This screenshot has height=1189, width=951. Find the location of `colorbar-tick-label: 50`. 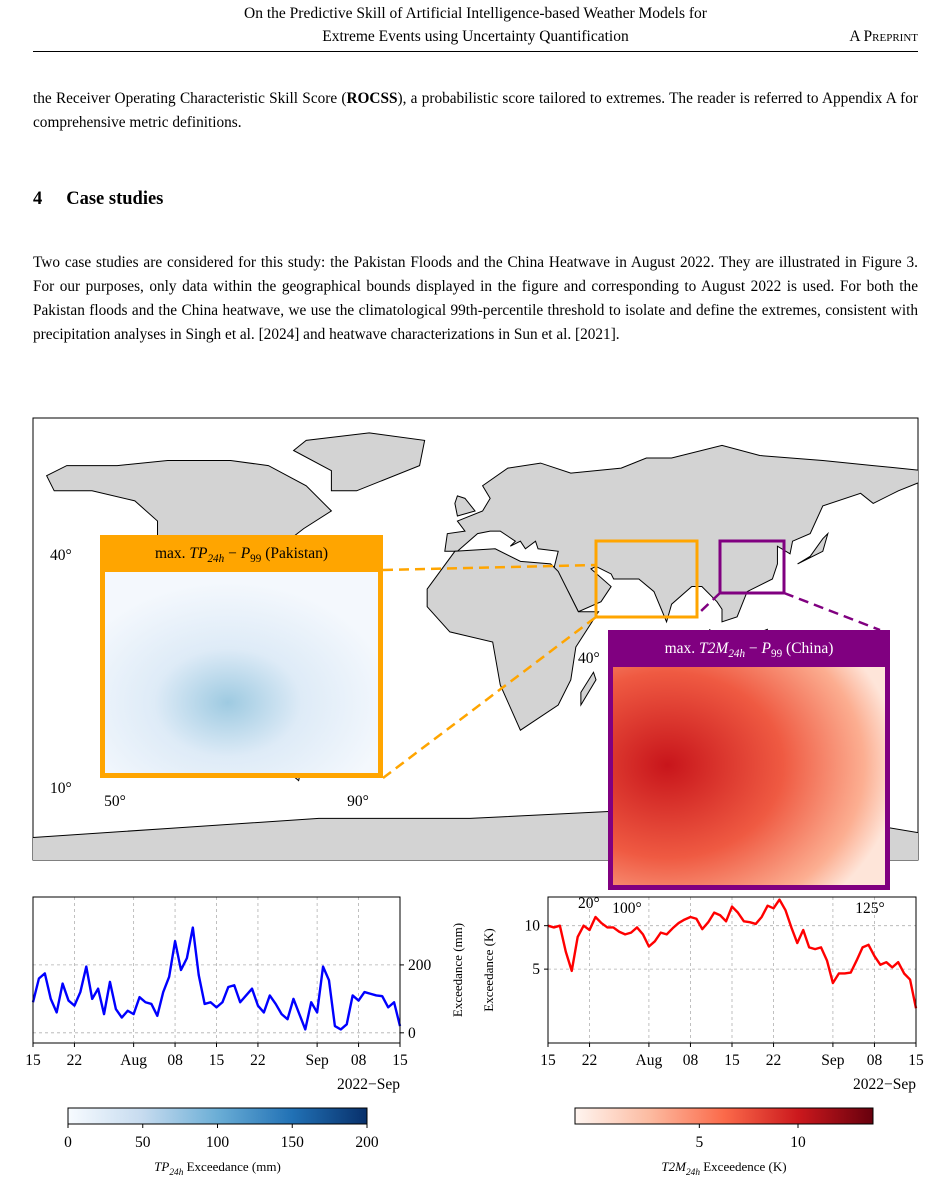

colorbar-tick-label: 50 is located at coordinates (143, 1142).